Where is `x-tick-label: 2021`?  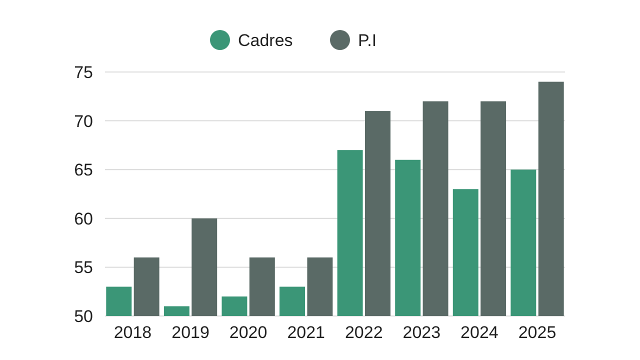 x-tick-label: 2021 is located at coordinates (306, 332).